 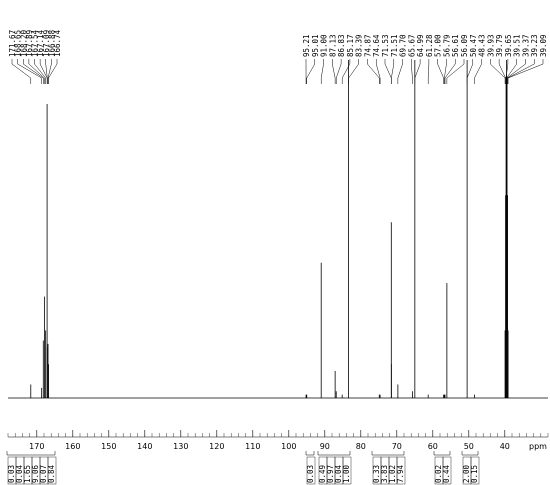 I want to click on integral-label: 0.07, so click(x=43, y=474).